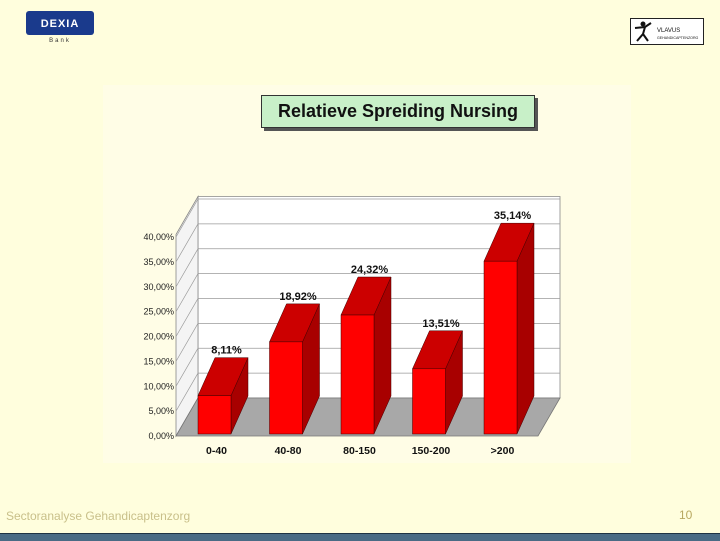 The image size is (720, 541). I want to click on vlavus-logo: VLAVUS GEHANDICAPTENZORG, so click(667, 31).